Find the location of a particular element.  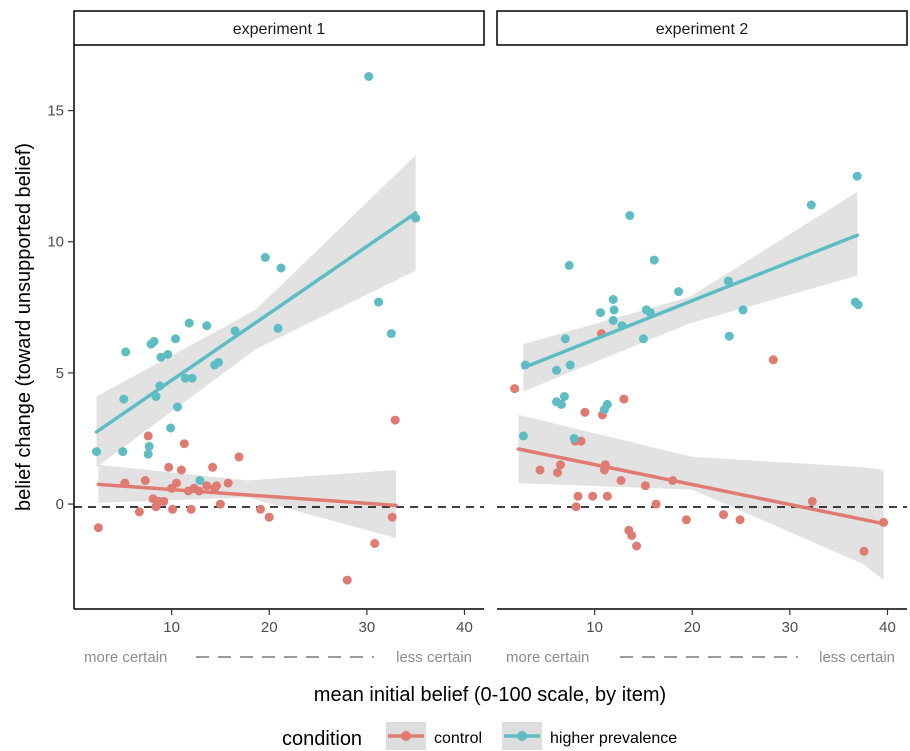

y-axis-ticks: 0 5 10 15 is located at coordinates (60, 308).